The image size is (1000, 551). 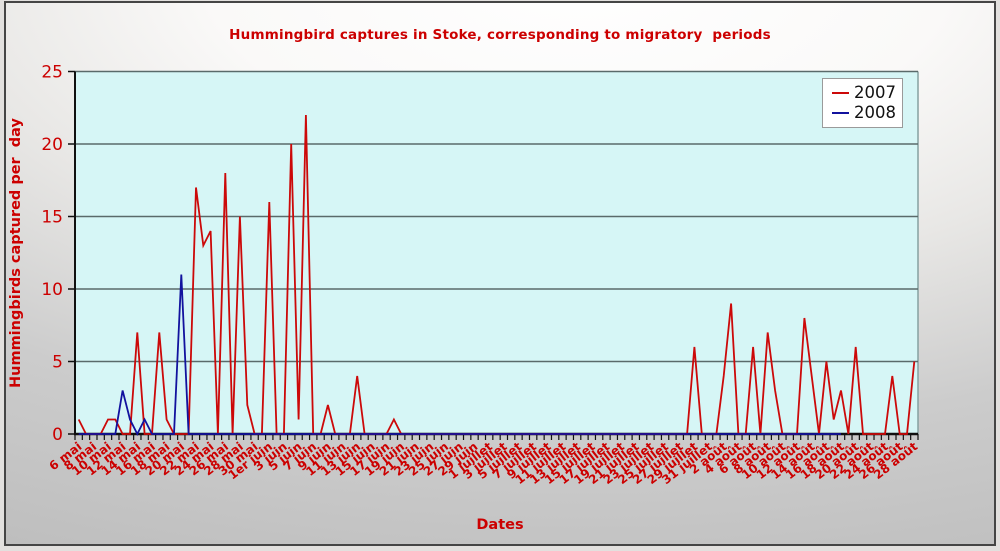 What do you see at coordinates (52, 73) in the screenshot?
I see `y-tick-label-25: 25` at bounding box center [52, 73].